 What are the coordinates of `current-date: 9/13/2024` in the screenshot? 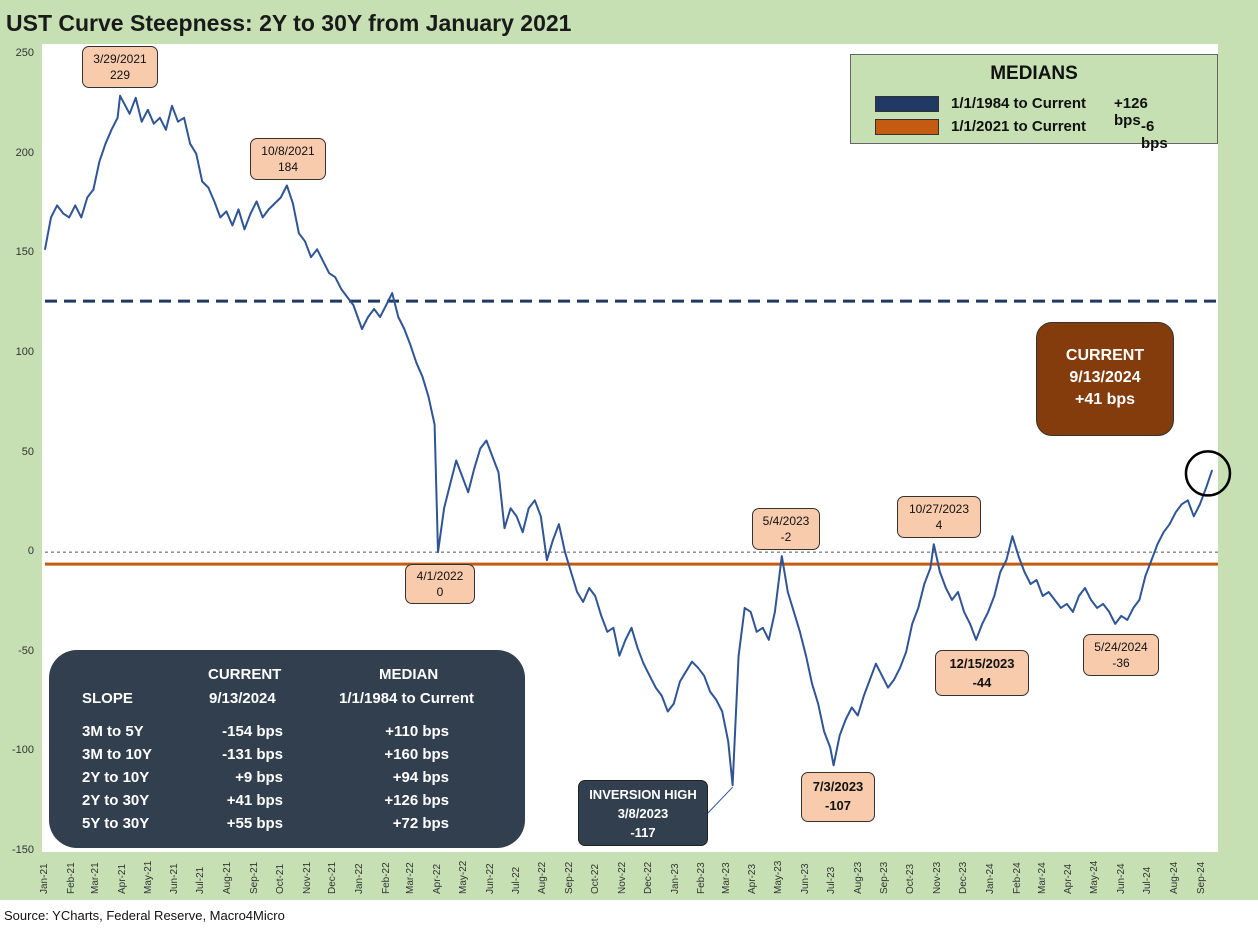 It's located at (1105, 377).